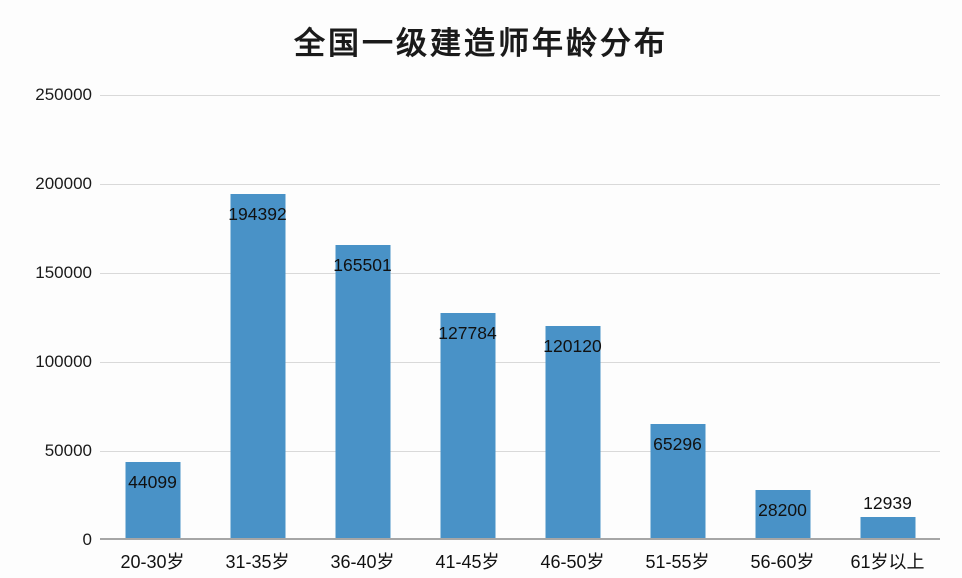  I want to click on bar-41-45岁, so click(467, 426).